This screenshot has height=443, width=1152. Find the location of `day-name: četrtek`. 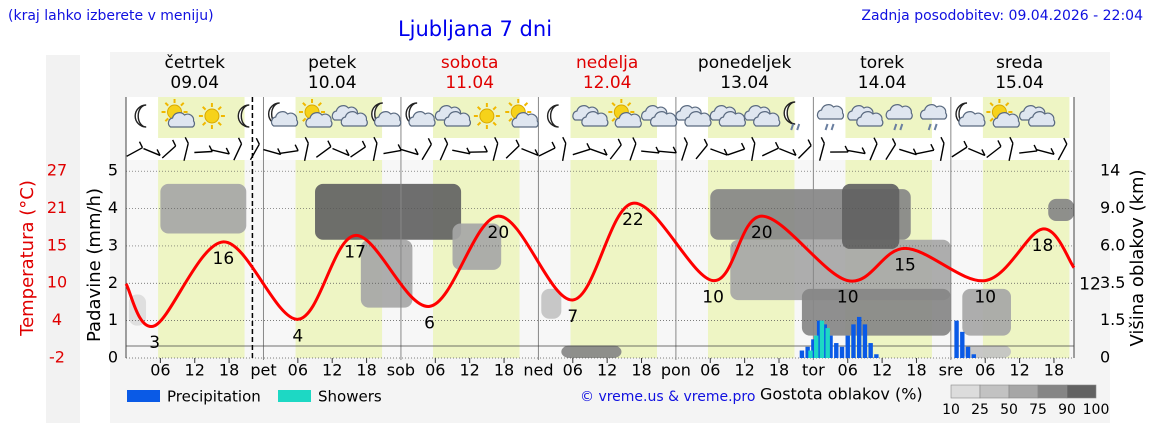

day-name: četrtek is located at coordinates (195, 63).